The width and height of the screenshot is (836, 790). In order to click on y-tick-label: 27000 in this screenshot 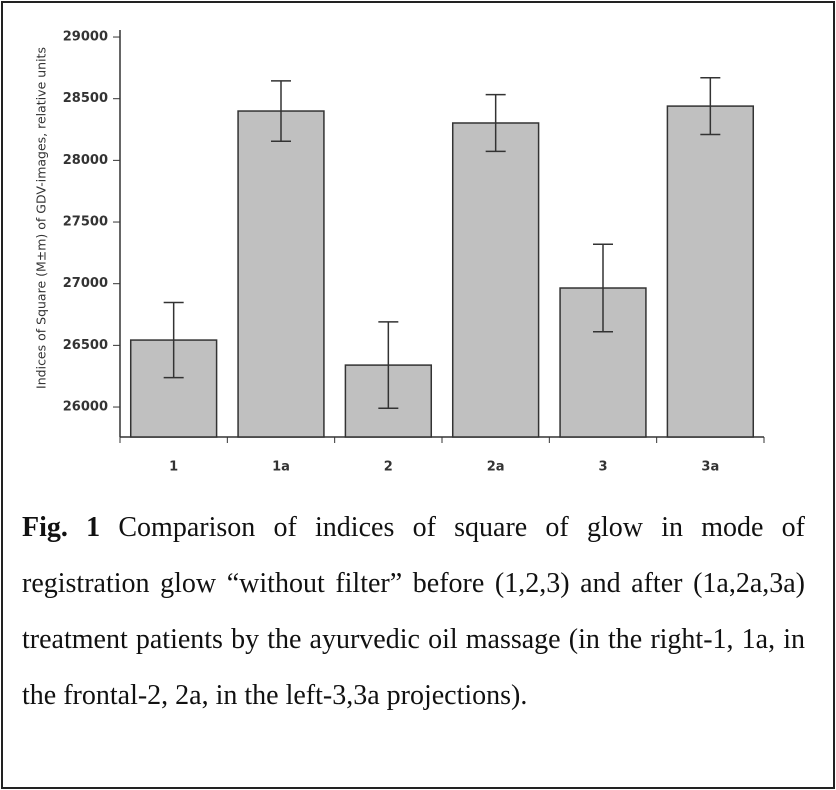, I will do `click(85, 283)`.